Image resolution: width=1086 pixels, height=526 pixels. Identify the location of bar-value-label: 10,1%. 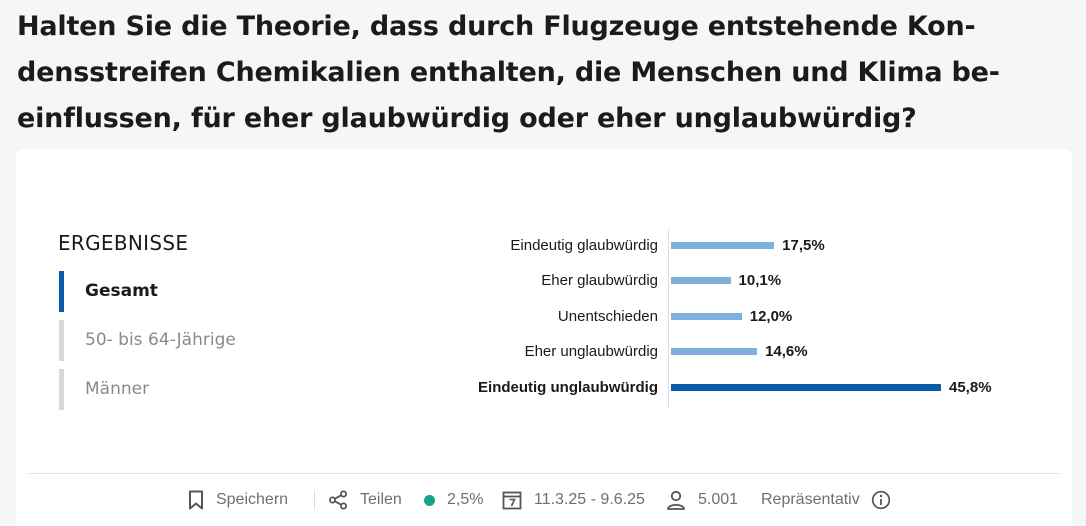
(760, 280).